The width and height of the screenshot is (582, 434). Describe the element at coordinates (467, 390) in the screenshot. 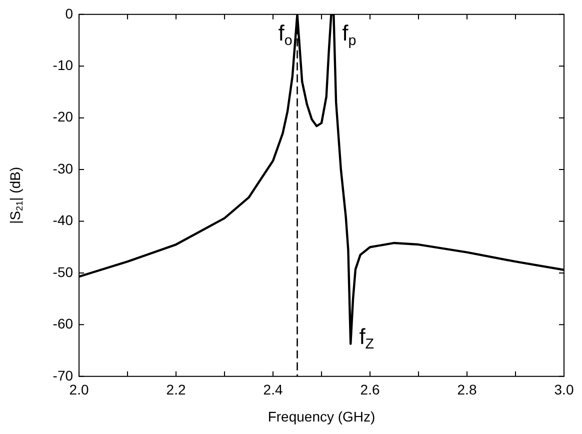

I see `x-tick-label: 2.8` at that location.